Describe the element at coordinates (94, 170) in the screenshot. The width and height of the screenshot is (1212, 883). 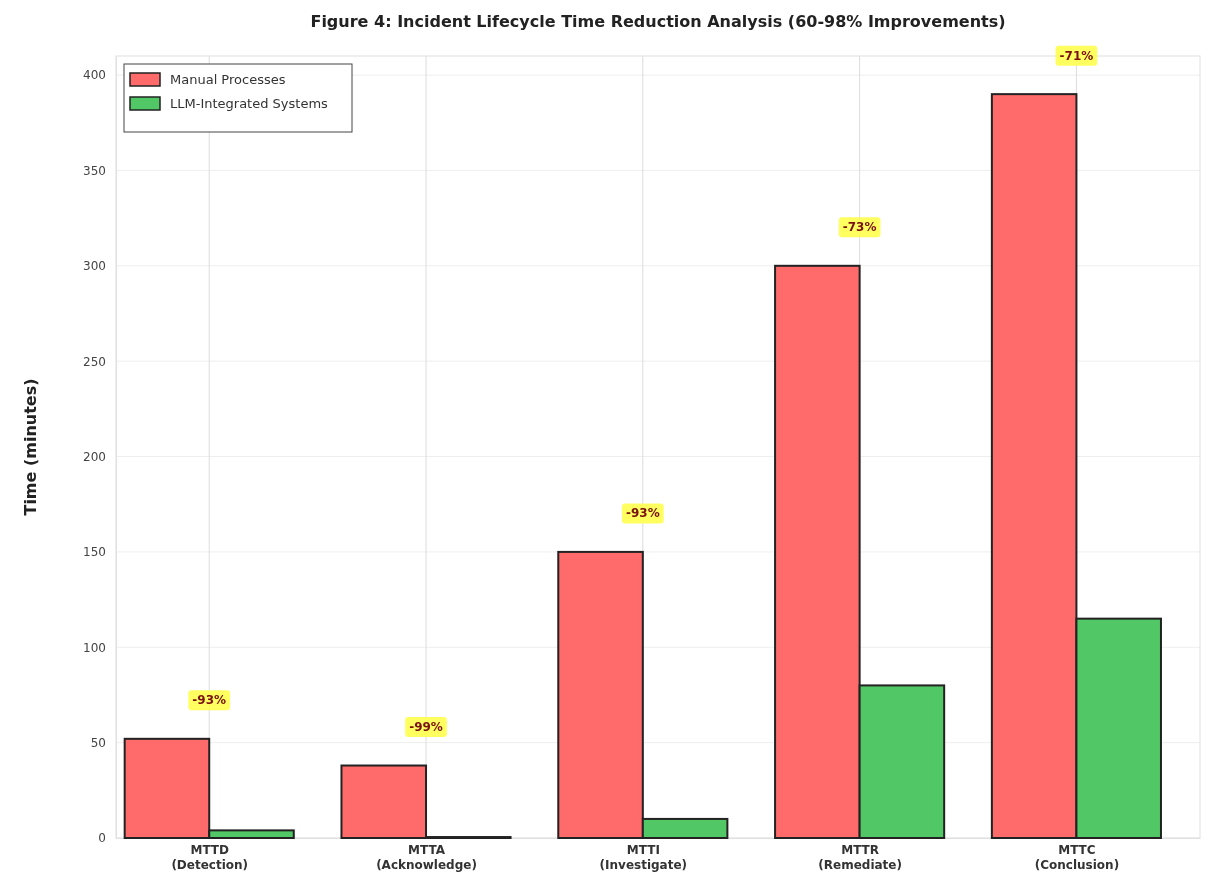
I see `y-tick-label: 350` at that location.